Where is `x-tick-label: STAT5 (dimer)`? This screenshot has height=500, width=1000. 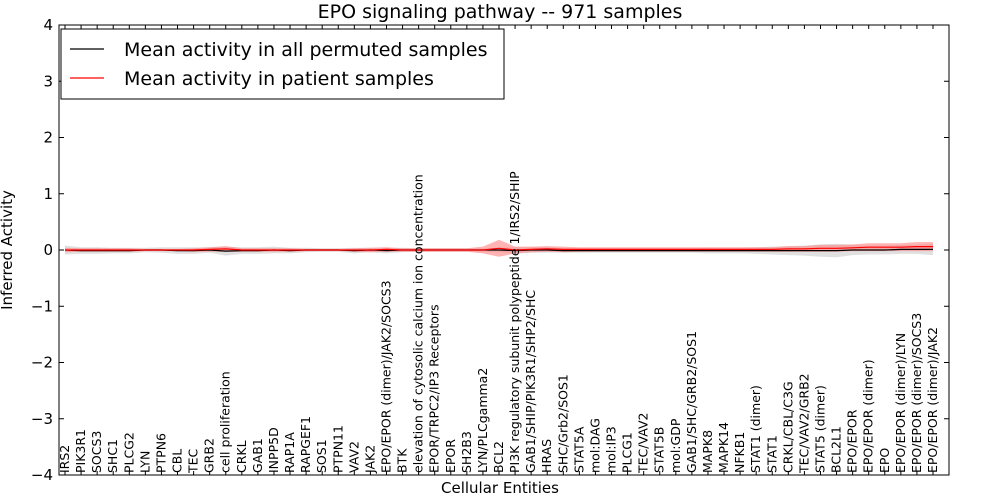 x-tick-label: STAT5 (dimer) is located at coordinates (820, 429).